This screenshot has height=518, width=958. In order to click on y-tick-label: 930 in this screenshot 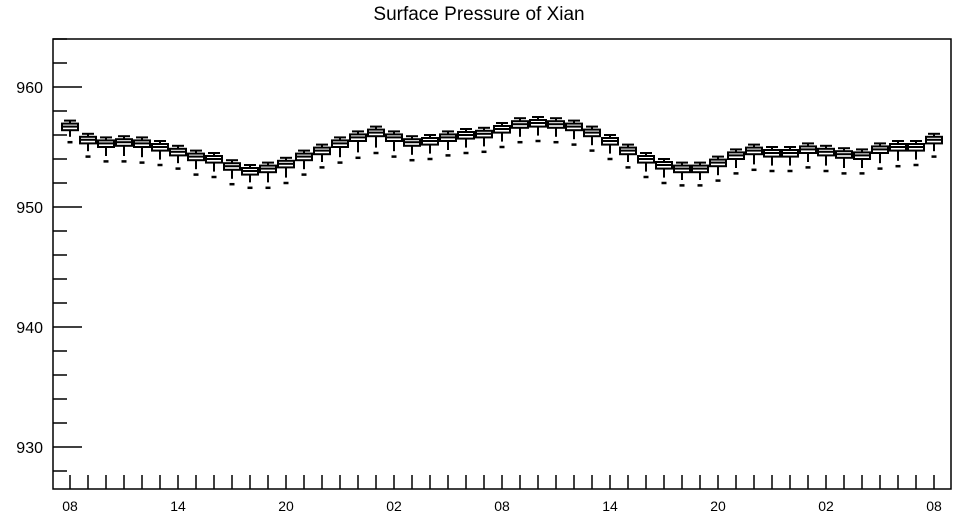, I will do `click(29, 448)`.